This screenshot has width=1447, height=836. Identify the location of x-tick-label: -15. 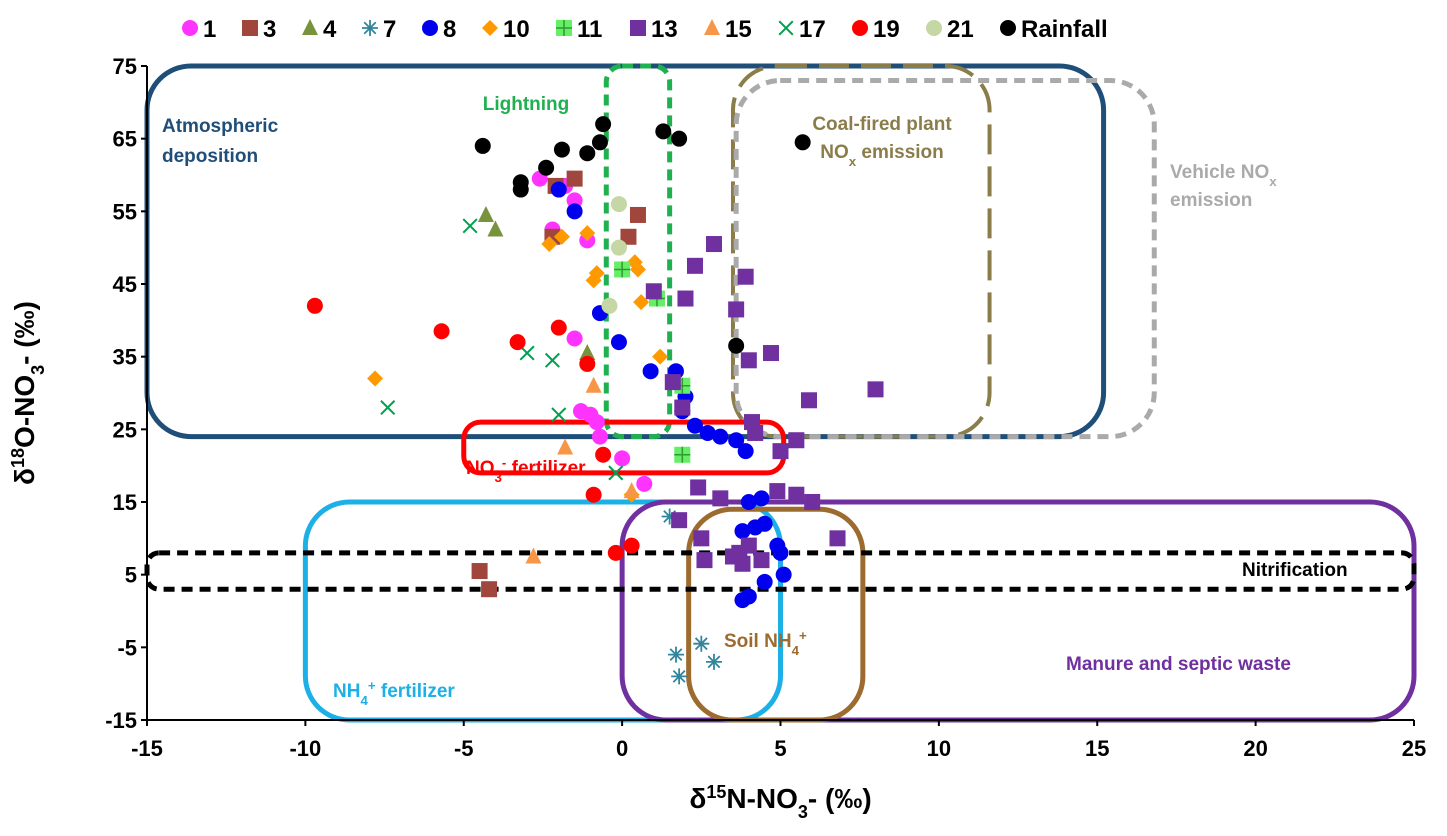
(147, 748).